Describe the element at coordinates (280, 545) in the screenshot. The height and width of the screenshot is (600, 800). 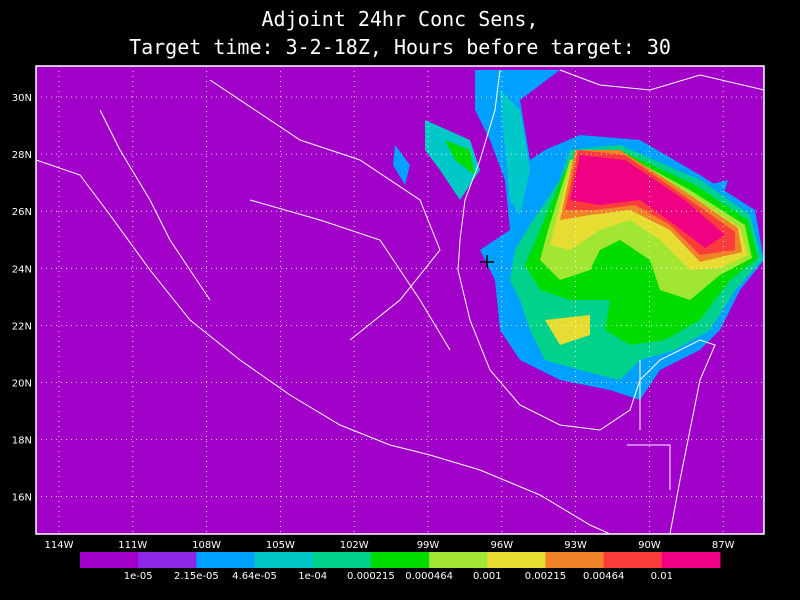
I see `lon-label: 105W` at that location.